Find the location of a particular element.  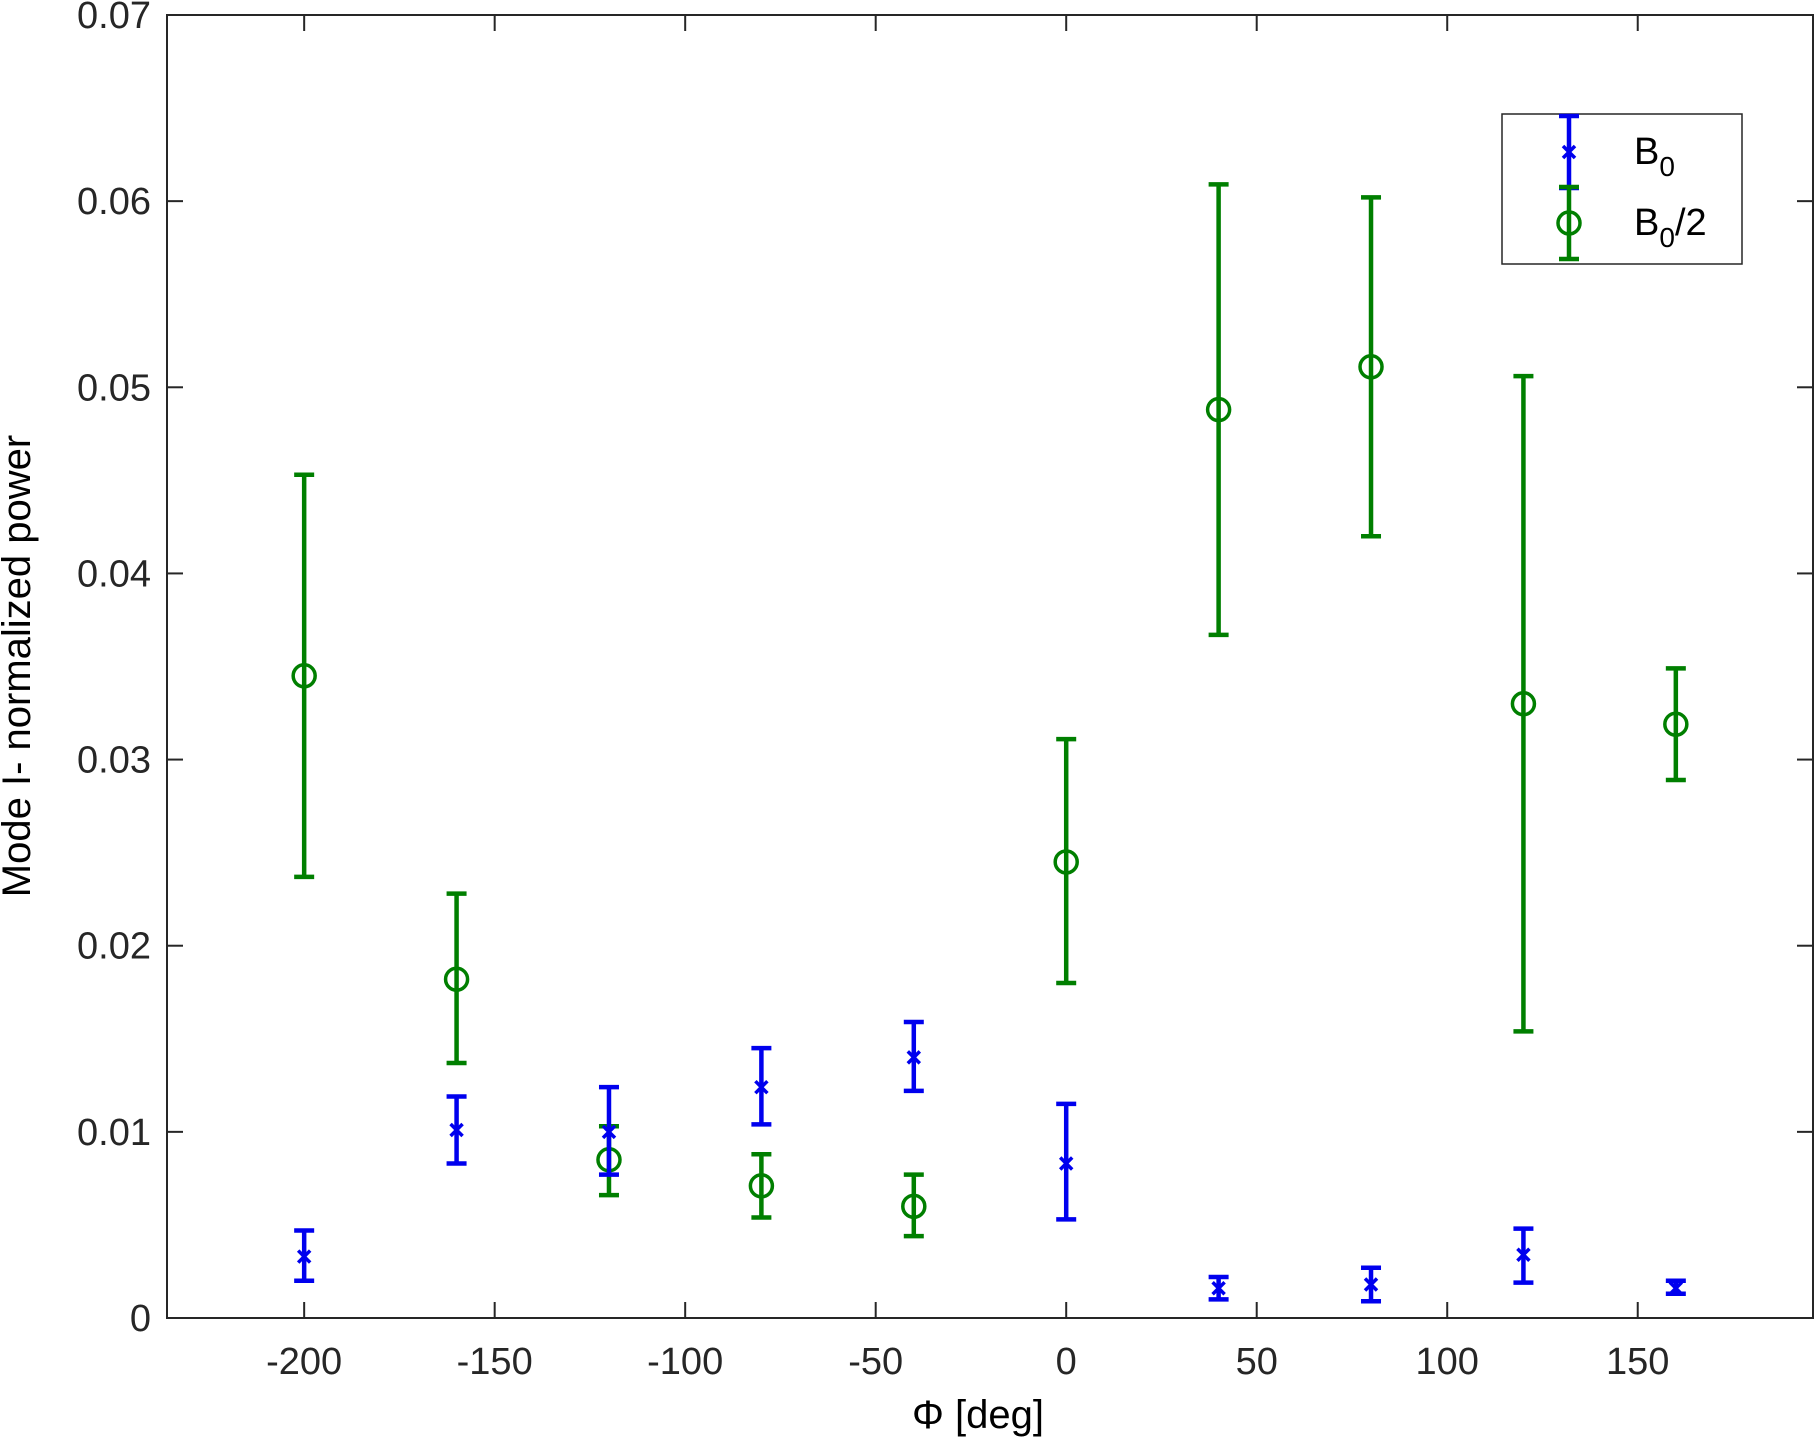

x-tick-label: 0 is located at coordinates (1066, 1362).